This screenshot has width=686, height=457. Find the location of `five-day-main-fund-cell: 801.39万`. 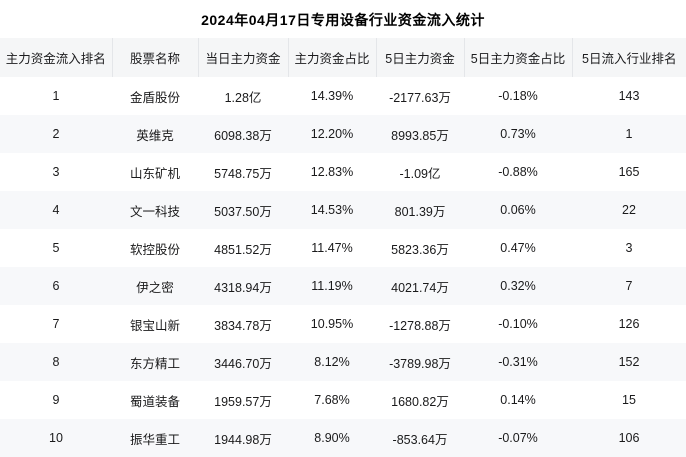

five-day-main-fund-cell: 801.39万 is located at coordinates (420, 210).